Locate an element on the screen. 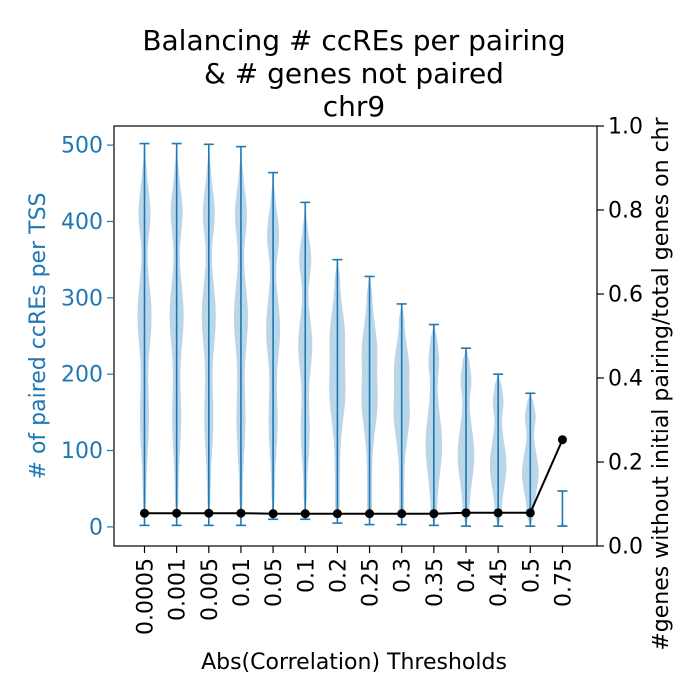 This screenshot has height=700, width=700. line-path is located at coordinates (354, 477).